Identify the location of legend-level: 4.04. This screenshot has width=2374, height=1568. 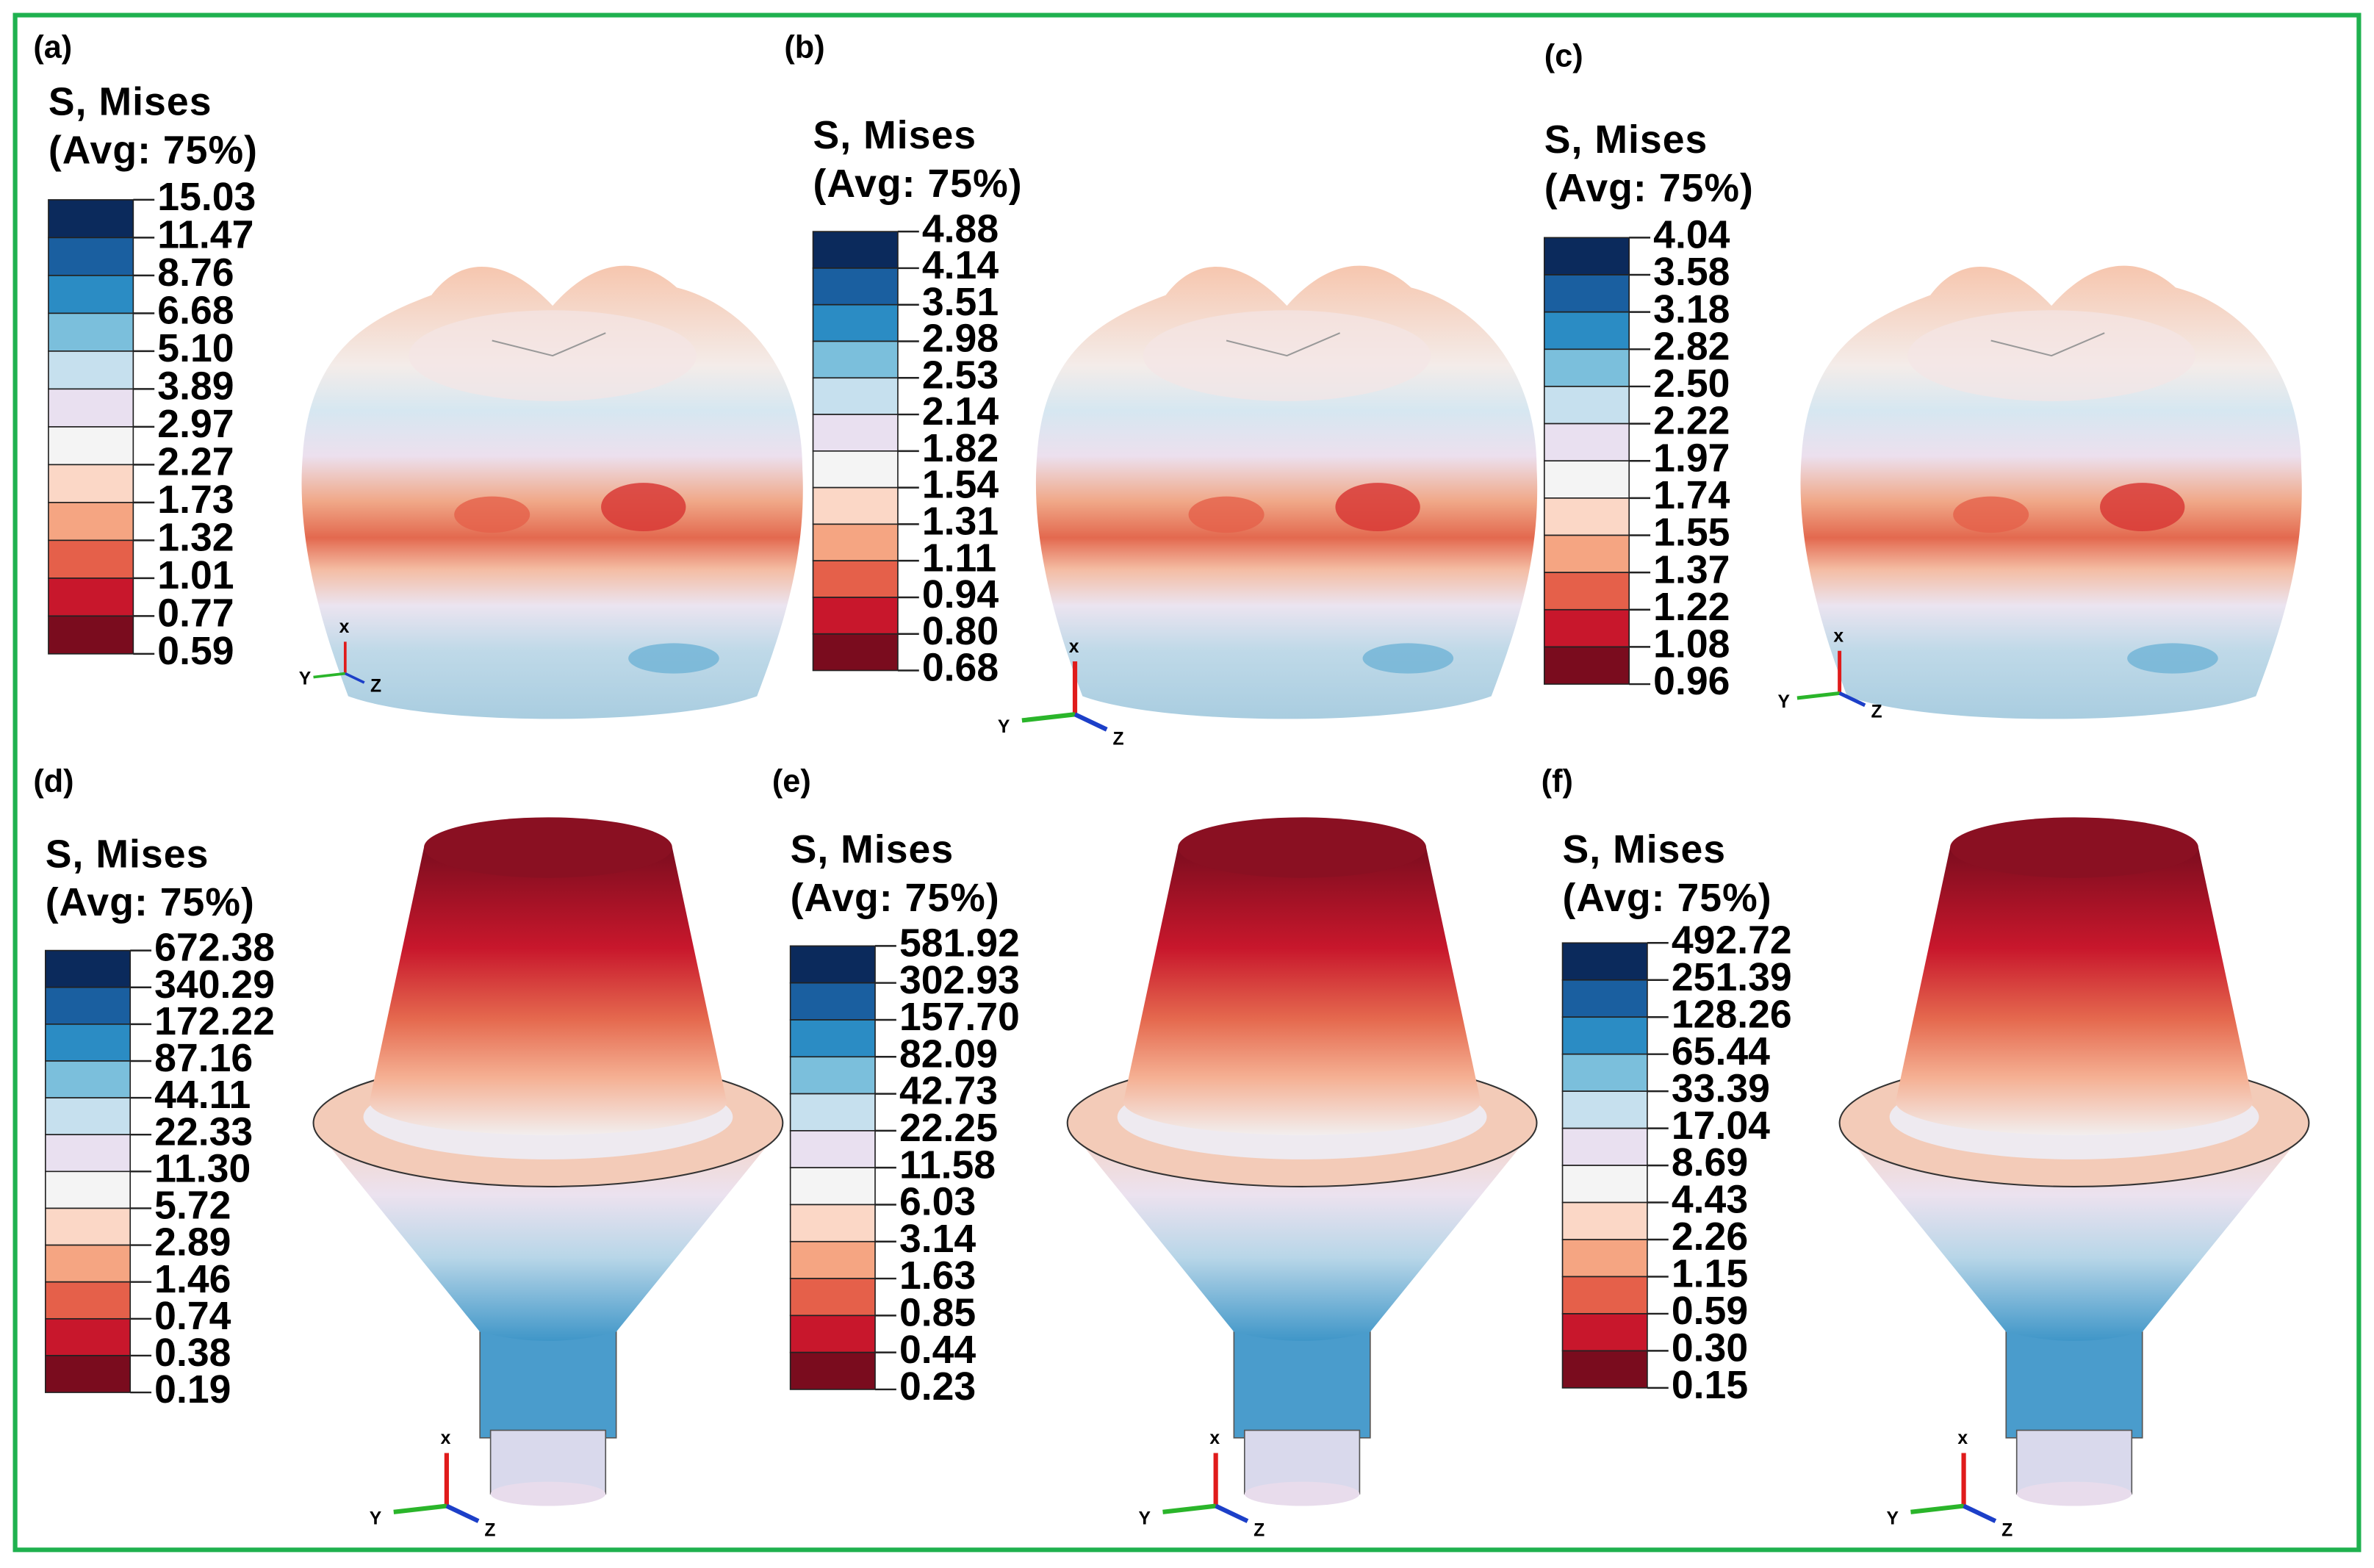
(1691, 236).